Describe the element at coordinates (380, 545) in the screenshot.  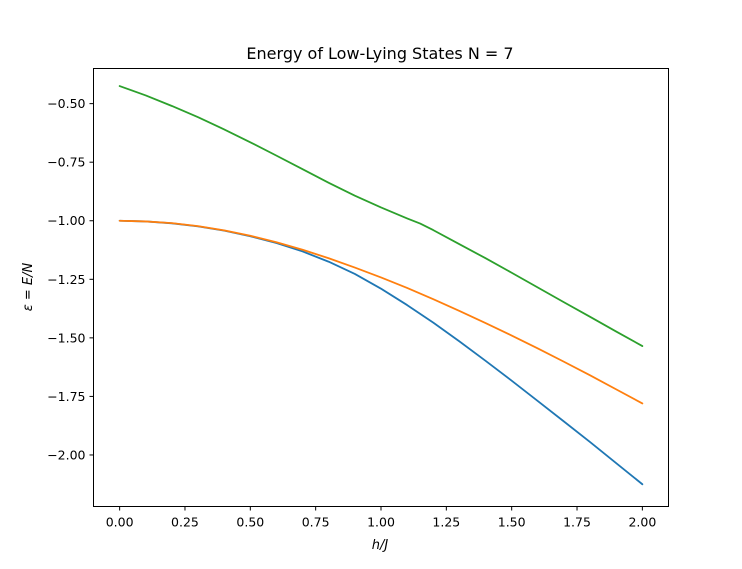
I see `x-axis-label: h/J` at that location.